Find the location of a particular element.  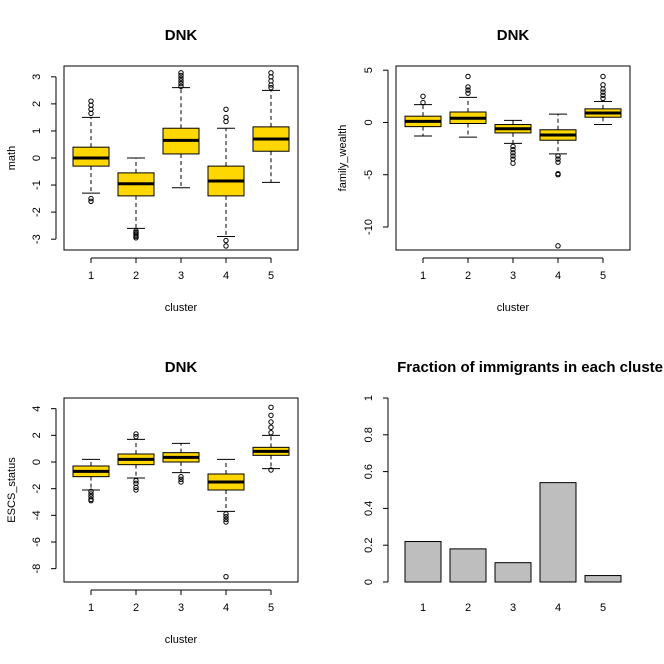

y-tick-label: -5 is located at coordinates (369, 175).